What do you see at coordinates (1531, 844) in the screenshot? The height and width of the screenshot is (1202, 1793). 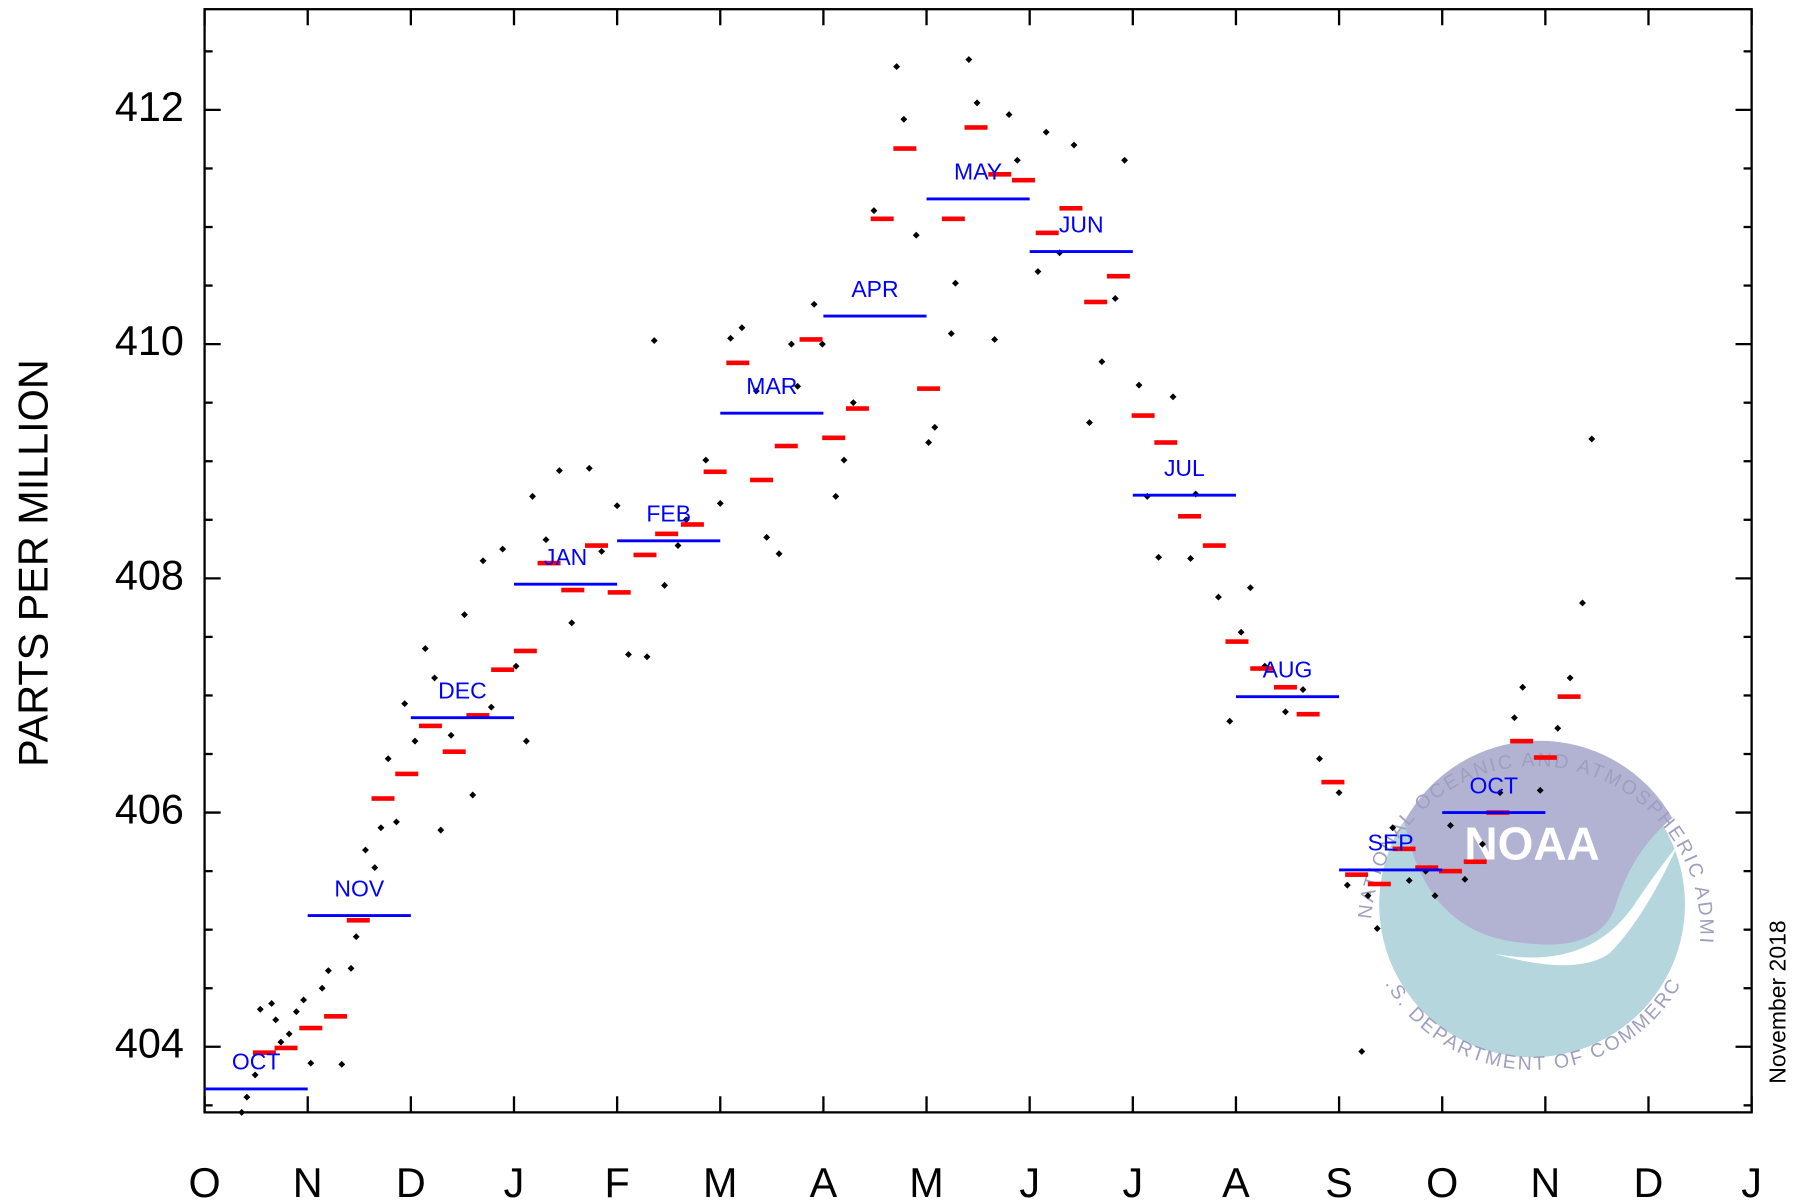 I see `logo-center: NOAA` at bounding box center [1531, 844].